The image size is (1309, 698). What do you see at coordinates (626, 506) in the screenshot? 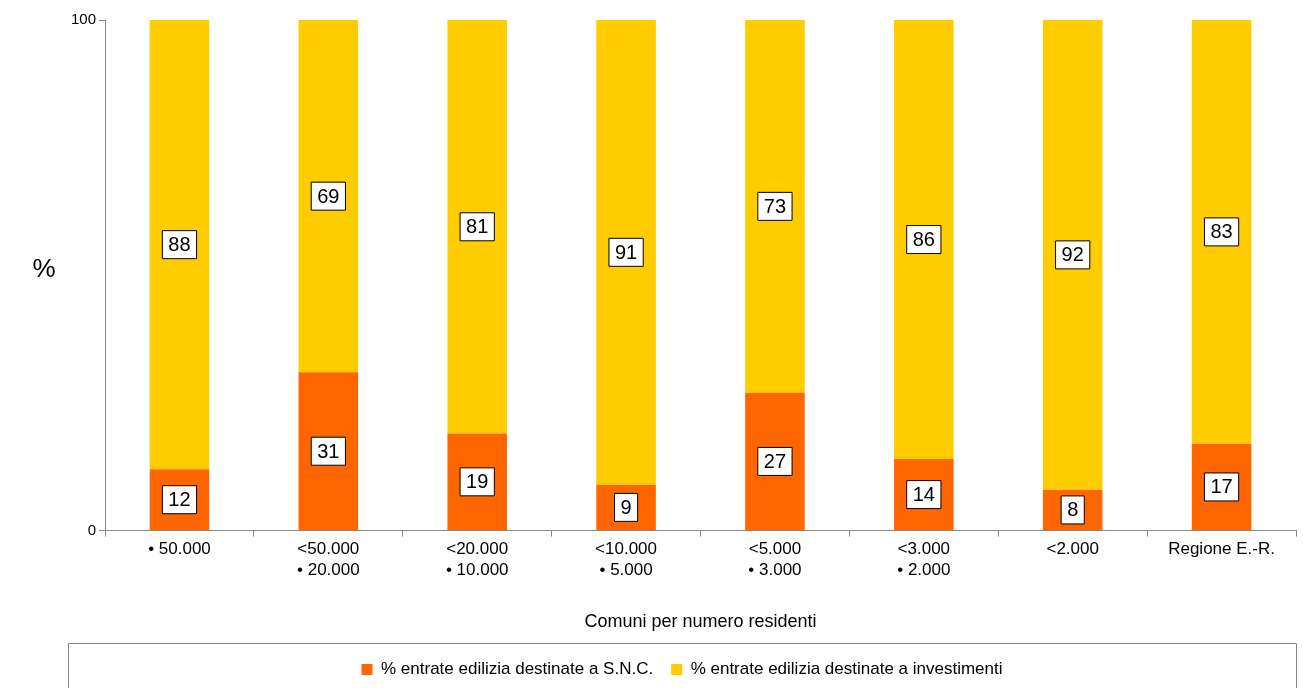
I see `data-label: 9` at bounding box center [626, 506].